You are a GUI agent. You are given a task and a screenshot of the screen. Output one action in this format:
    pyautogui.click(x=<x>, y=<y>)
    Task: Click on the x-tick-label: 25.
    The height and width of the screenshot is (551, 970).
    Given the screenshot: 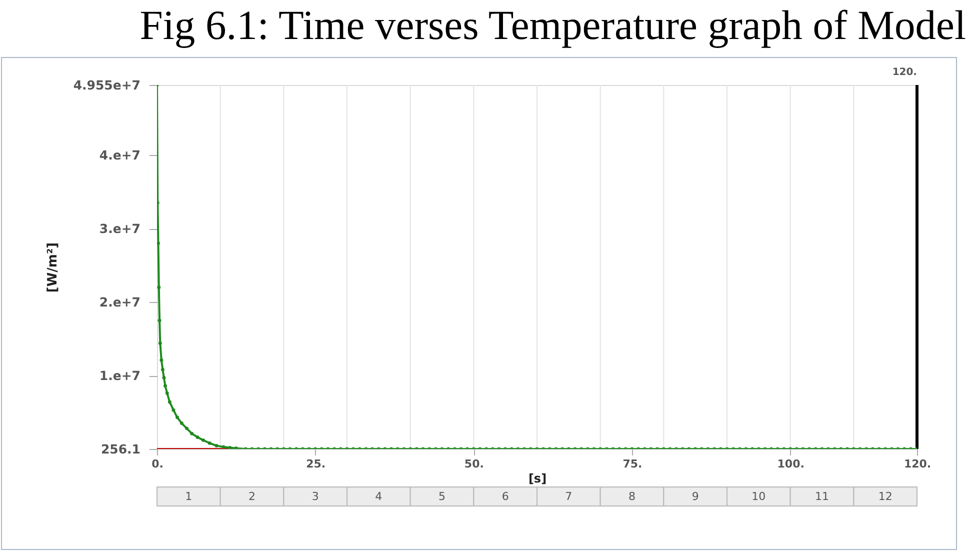 What is the action you would take?
    pyautogui.click(x=316, y=464)
    